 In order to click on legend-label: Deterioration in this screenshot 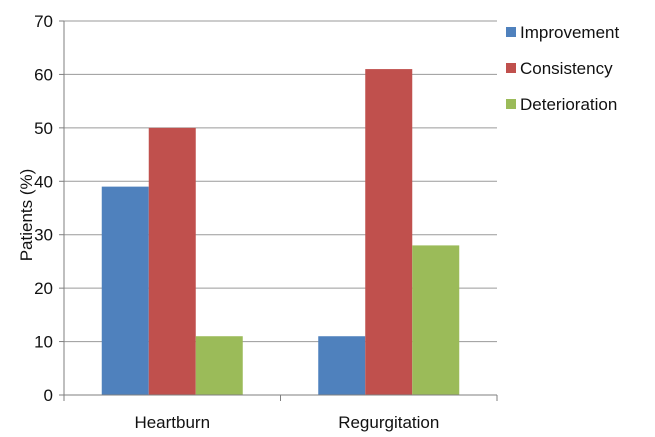, I will do `click(568, 104)`.